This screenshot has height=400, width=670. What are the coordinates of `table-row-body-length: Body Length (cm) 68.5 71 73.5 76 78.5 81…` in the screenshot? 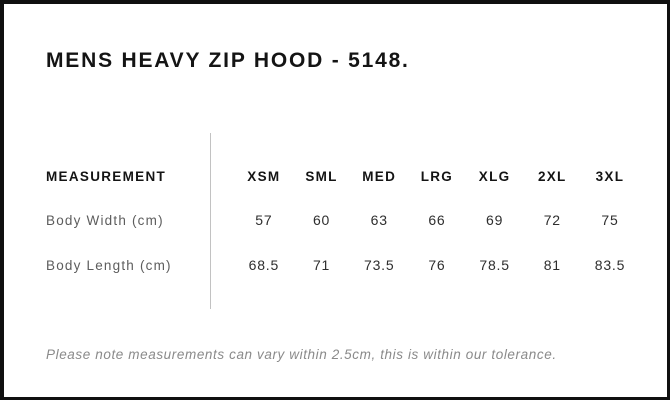 It's located at (345, 265).